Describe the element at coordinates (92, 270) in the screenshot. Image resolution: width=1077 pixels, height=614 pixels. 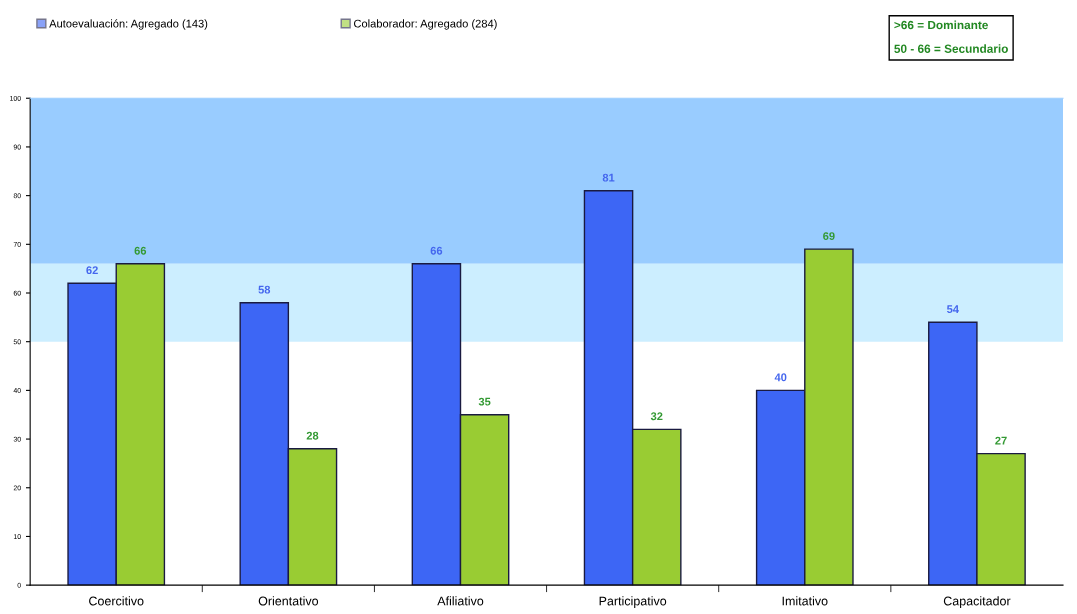
I see `data-label: 62` at that location.